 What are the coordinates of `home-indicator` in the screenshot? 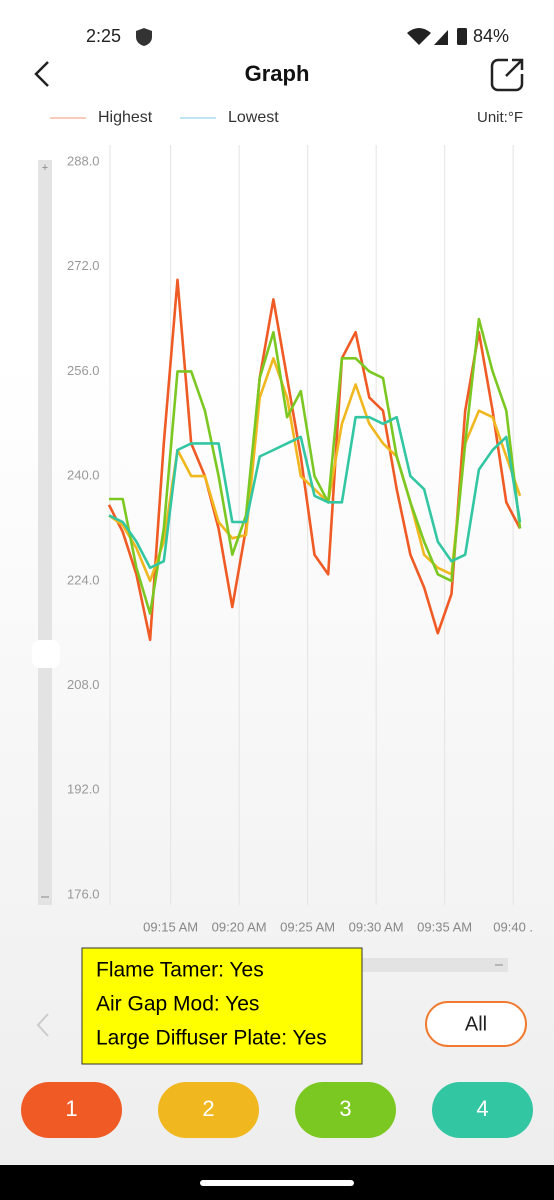 It's located at (277, 1183).